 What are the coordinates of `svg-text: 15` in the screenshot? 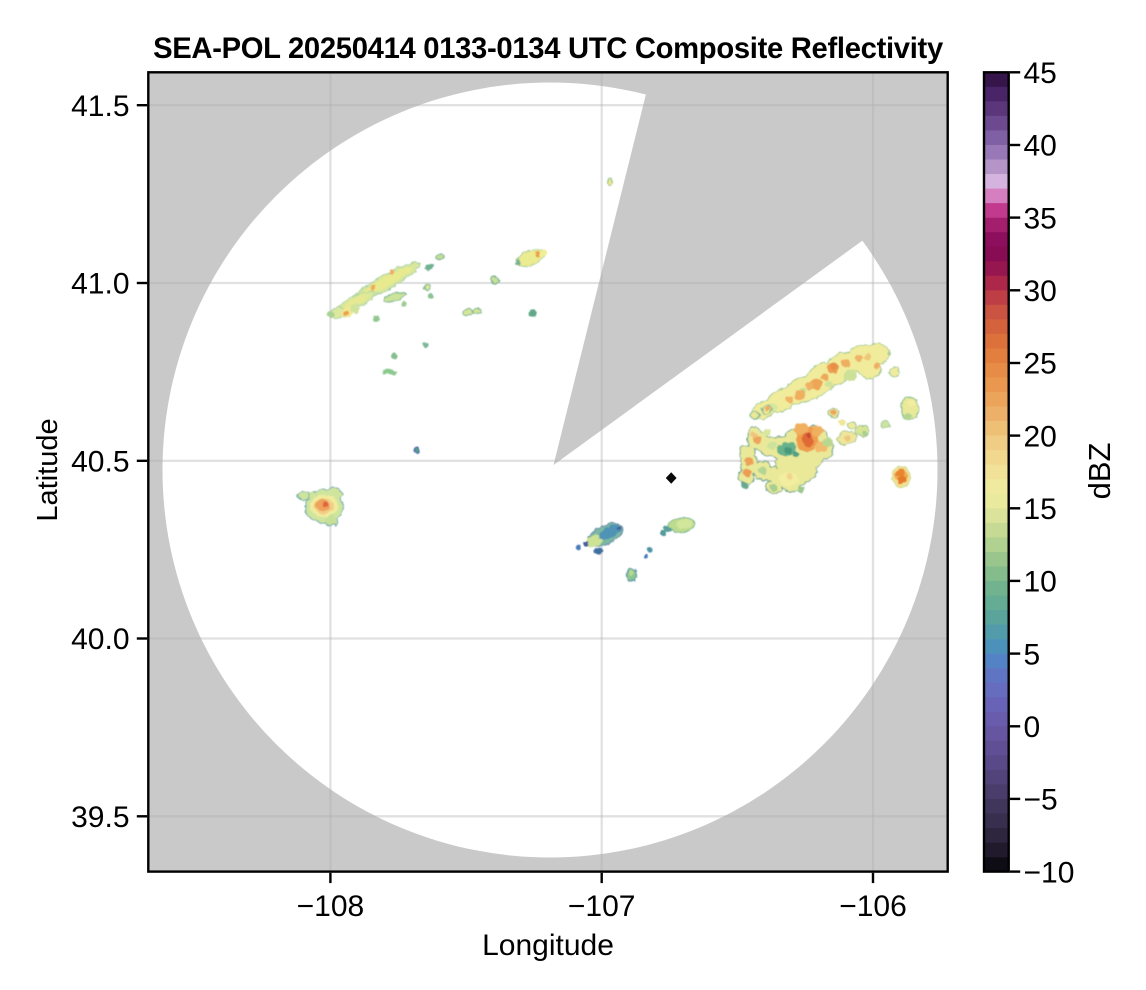 It's located at (1040, 509).